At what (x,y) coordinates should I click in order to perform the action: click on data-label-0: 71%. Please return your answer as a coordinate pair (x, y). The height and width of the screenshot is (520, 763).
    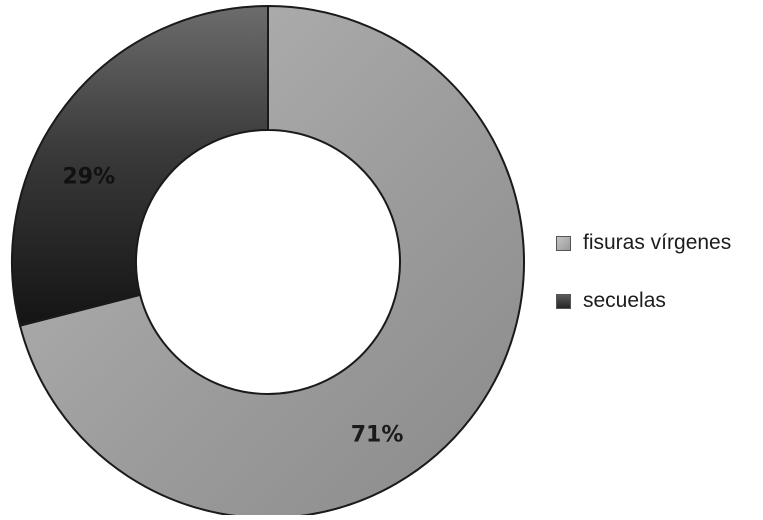
    Looking at the image, I should click on (377, 435).